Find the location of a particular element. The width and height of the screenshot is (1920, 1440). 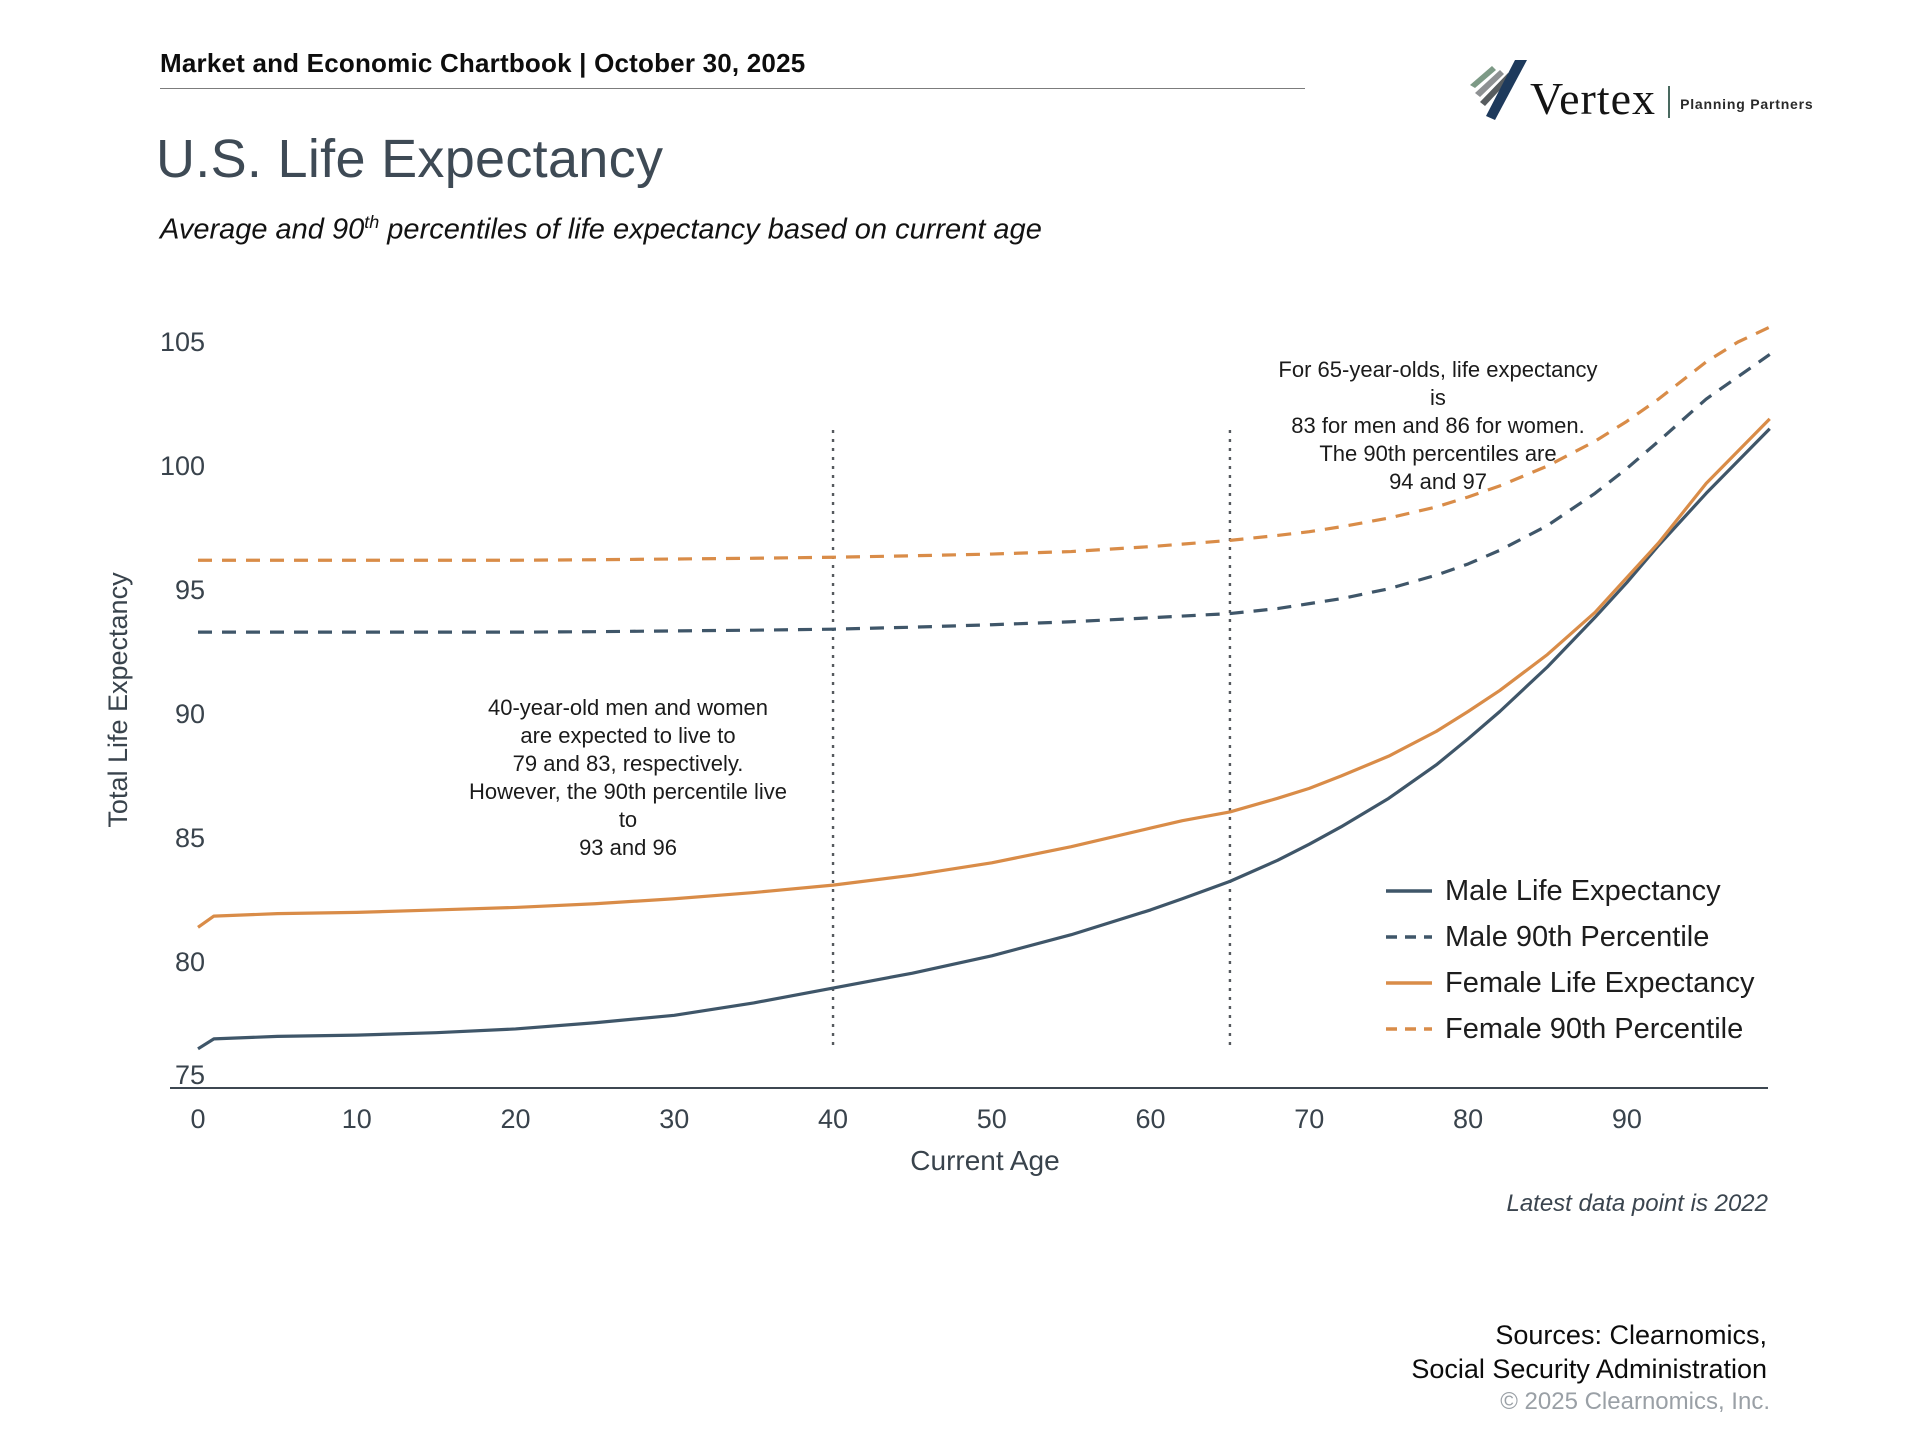

x-tick-label: 0 is located at coordinates (197, 1119).